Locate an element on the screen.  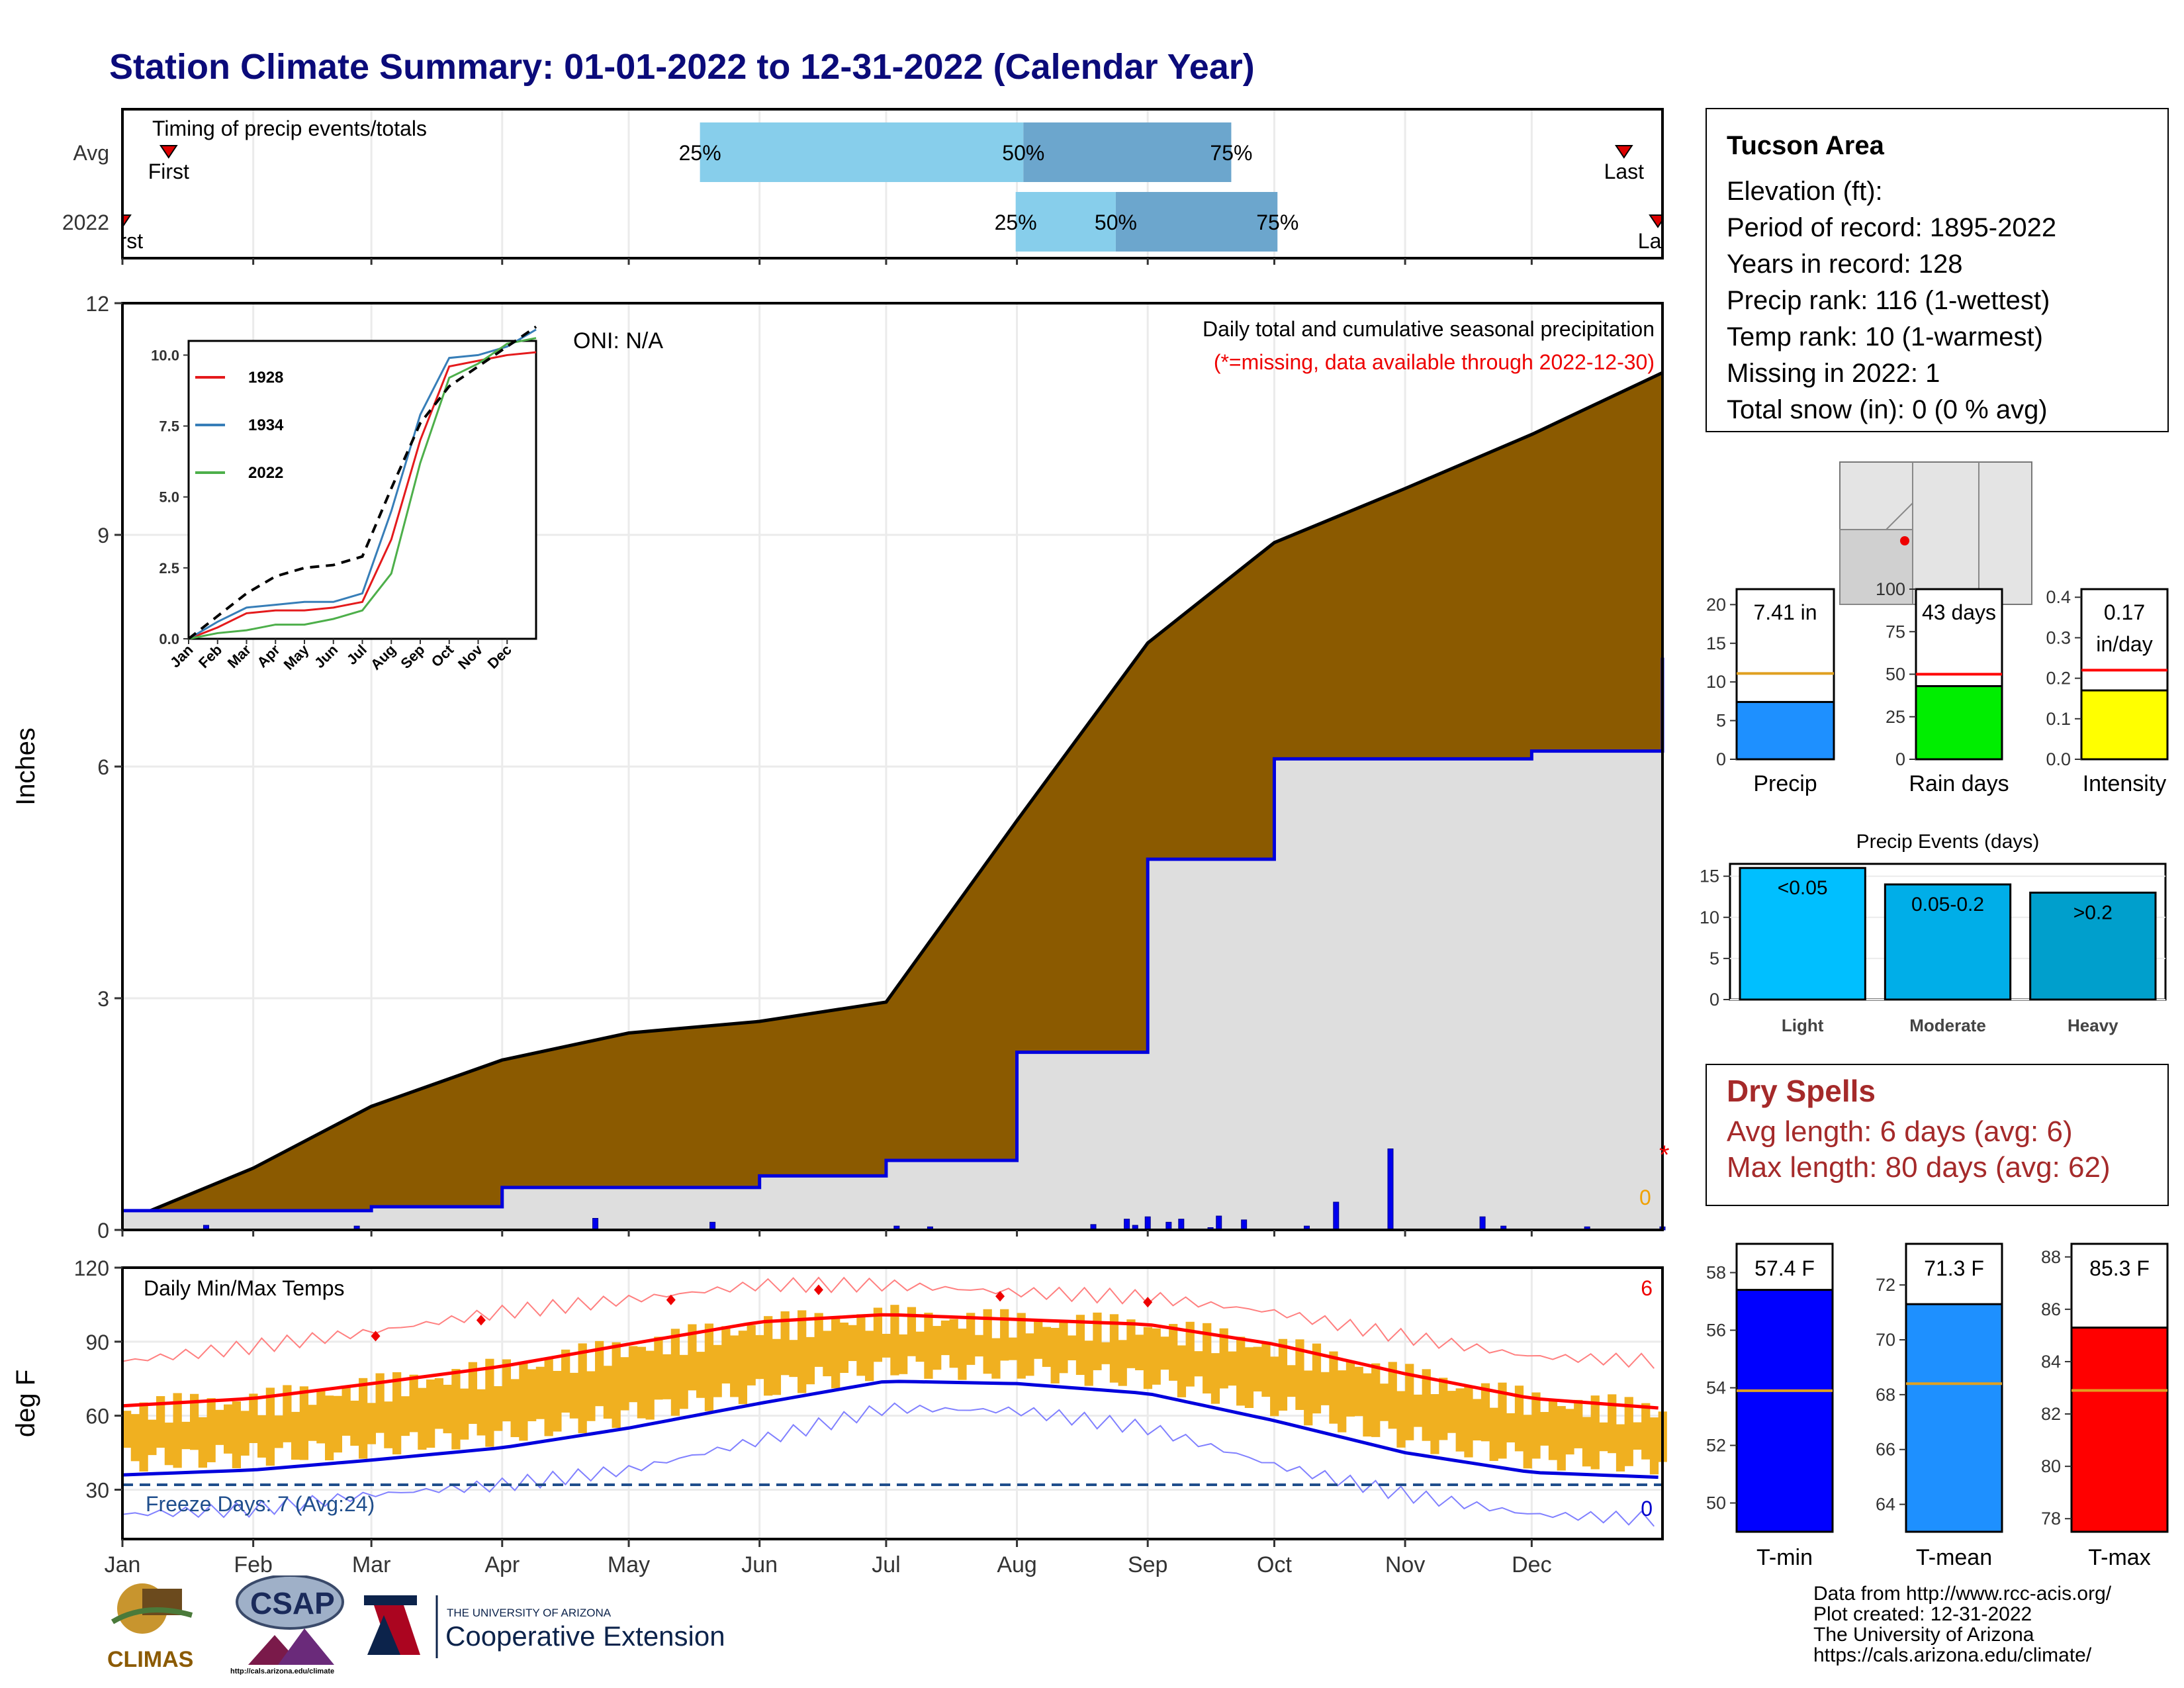
events-category-label: Light is located at coordinates (1803, 1025).